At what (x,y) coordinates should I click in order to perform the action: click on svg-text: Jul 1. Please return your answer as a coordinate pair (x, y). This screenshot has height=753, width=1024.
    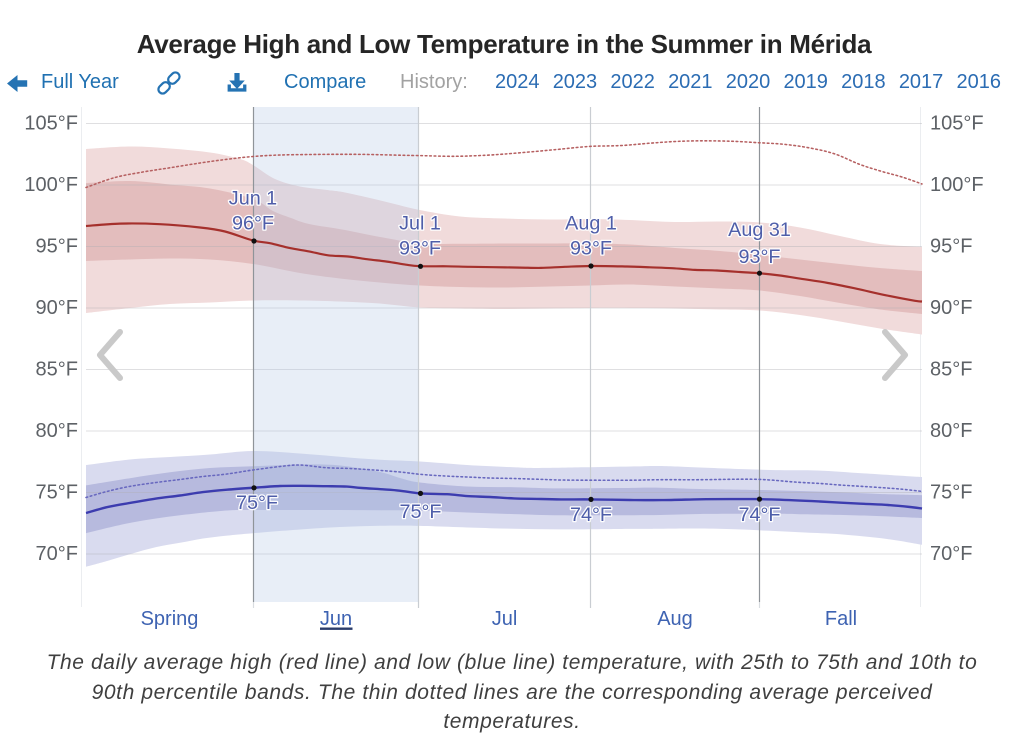
    Looking at the image, I should click on (420, 224).